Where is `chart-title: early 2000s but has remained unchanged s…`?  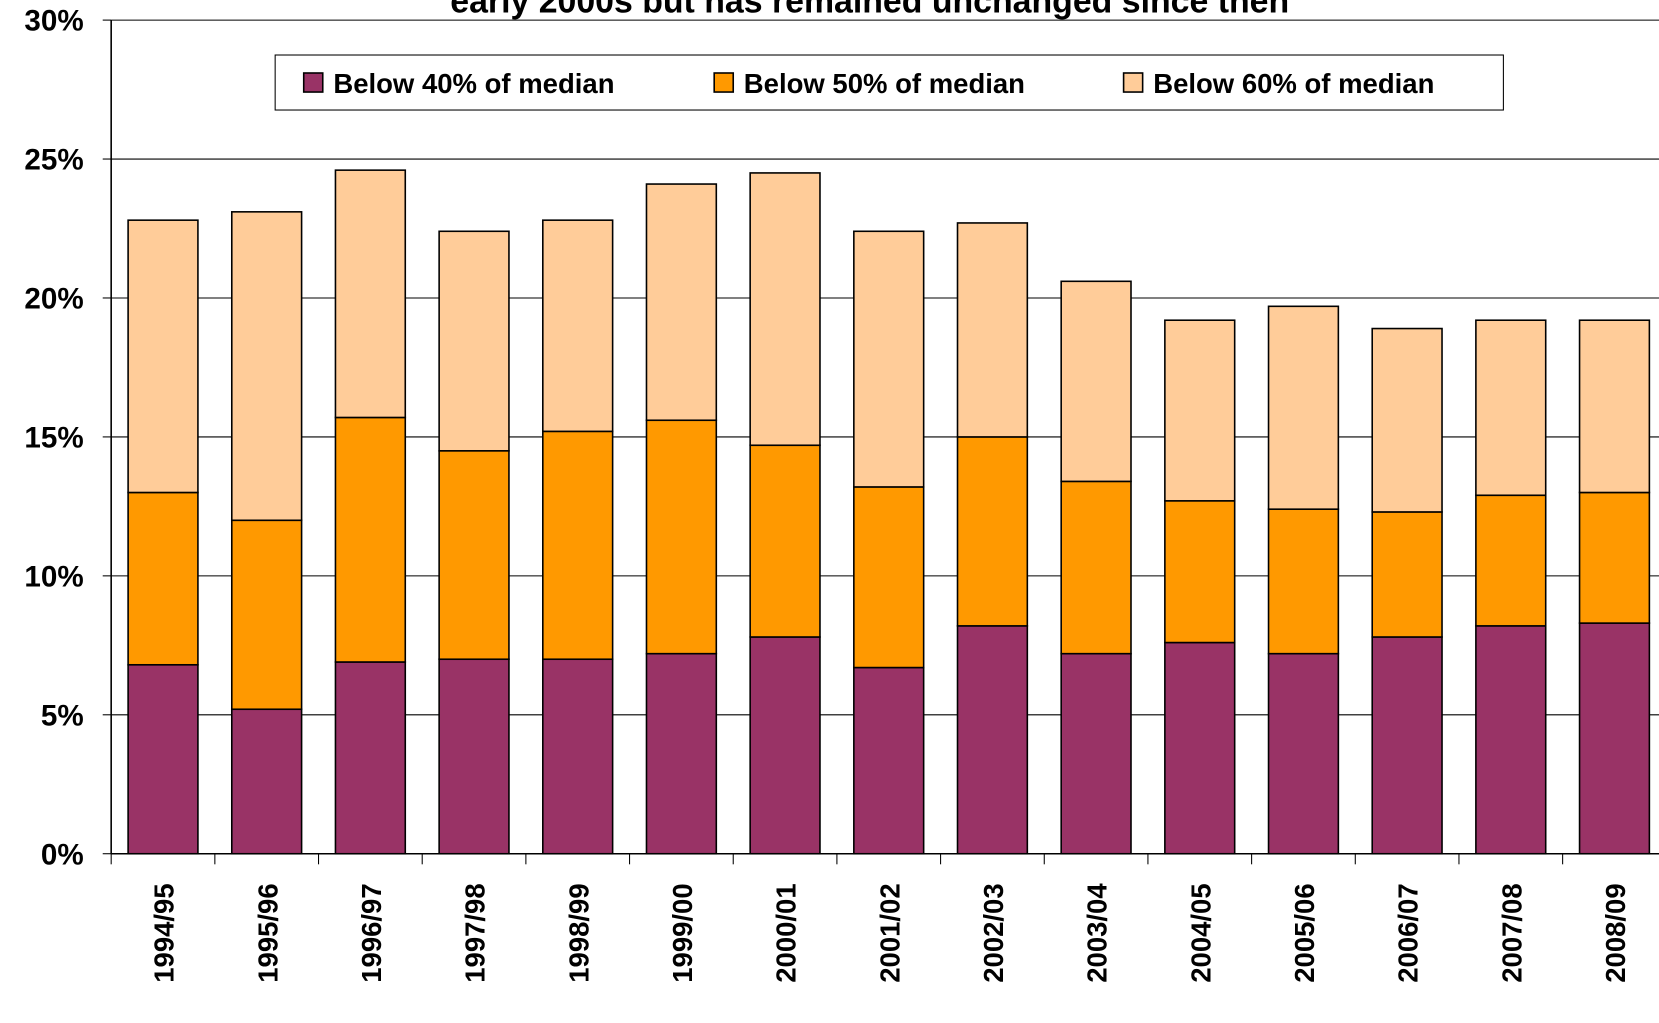
chart-title: early 2000s but has remained unchanged s… is located at coordinates (869, 10).